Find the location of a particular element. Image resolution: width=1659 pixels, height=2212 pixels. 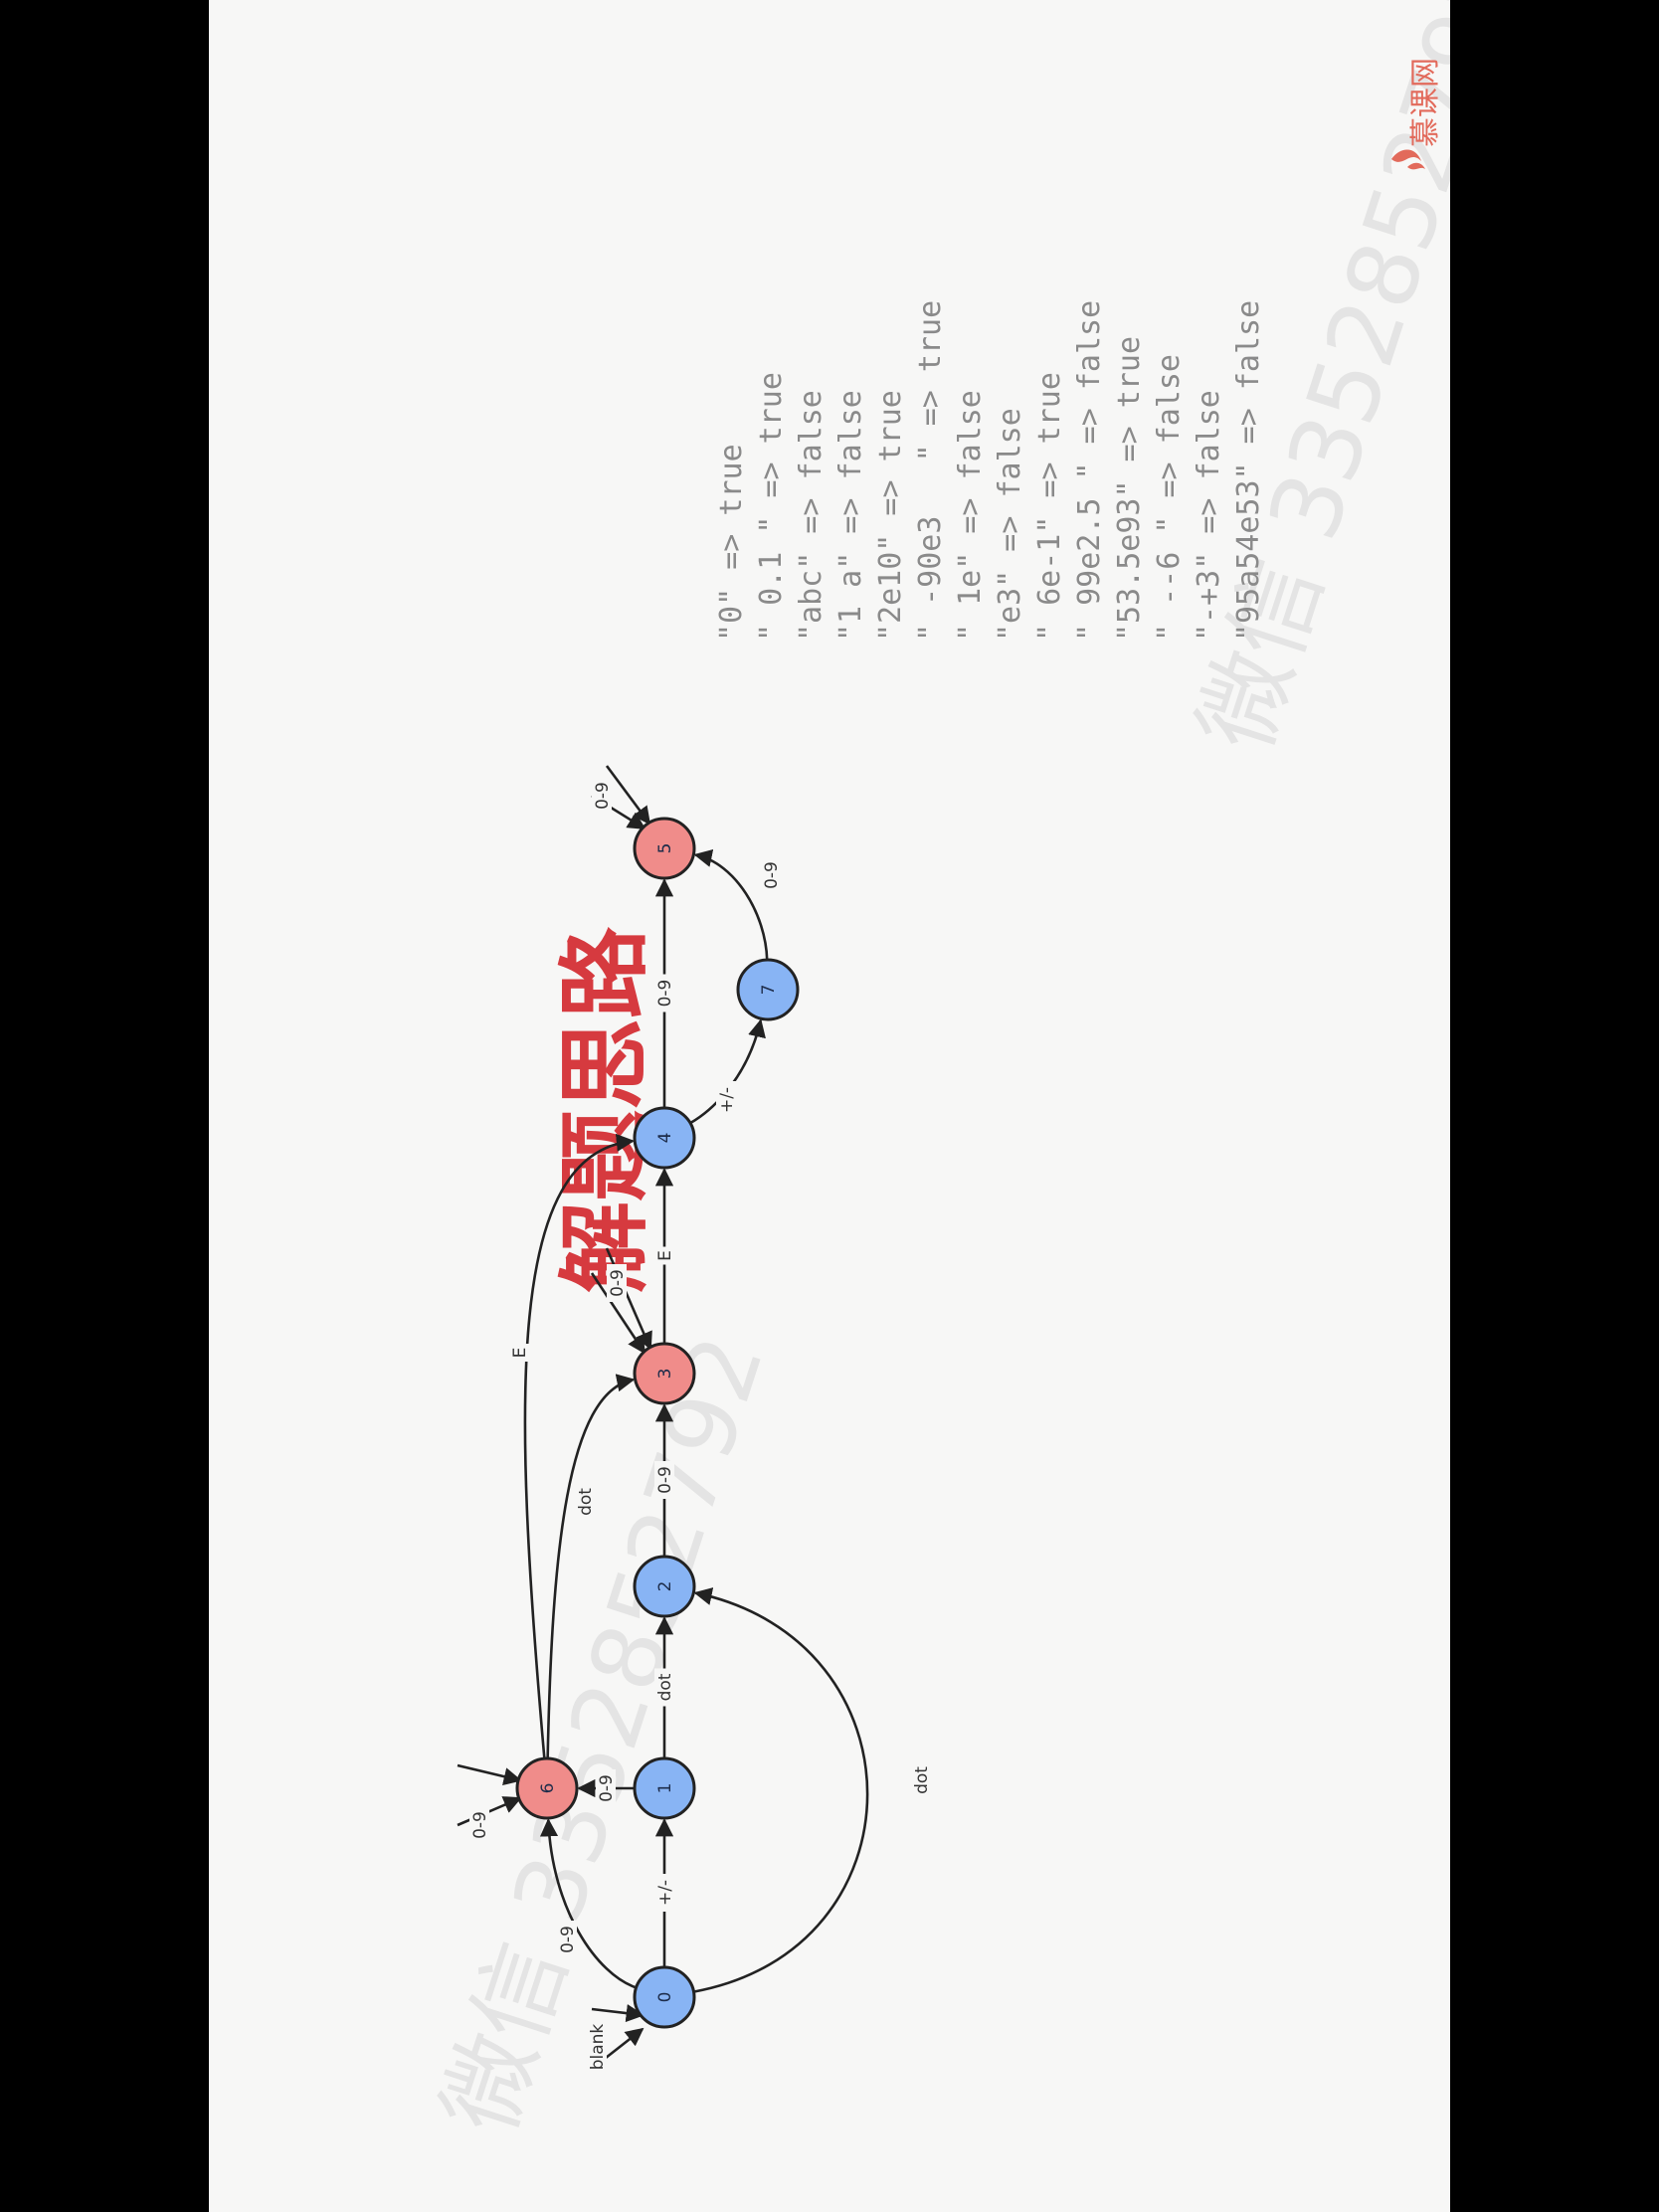

page-title: 解题思路 is located at coordinates (605, 1109).